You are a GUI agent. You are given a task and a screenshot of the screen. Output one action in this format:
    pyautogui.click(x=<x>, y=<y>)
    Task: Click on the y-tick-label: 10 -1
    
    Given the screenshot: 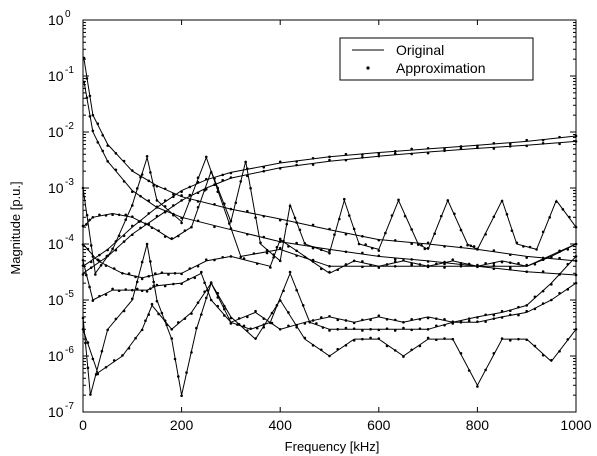 What is the action you would take?
    pyautogui.click(x=61, y=74)
    